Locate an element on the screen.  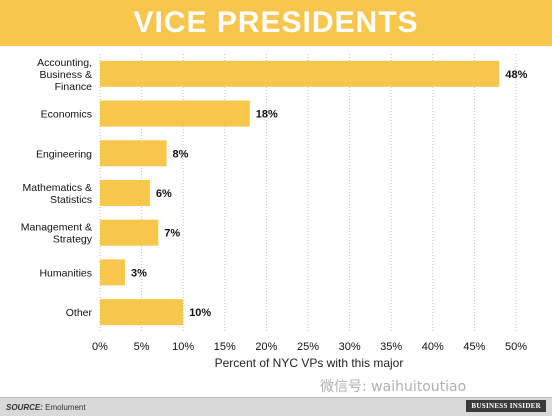
source-value: Emolument is located at coordinates (65, 407).